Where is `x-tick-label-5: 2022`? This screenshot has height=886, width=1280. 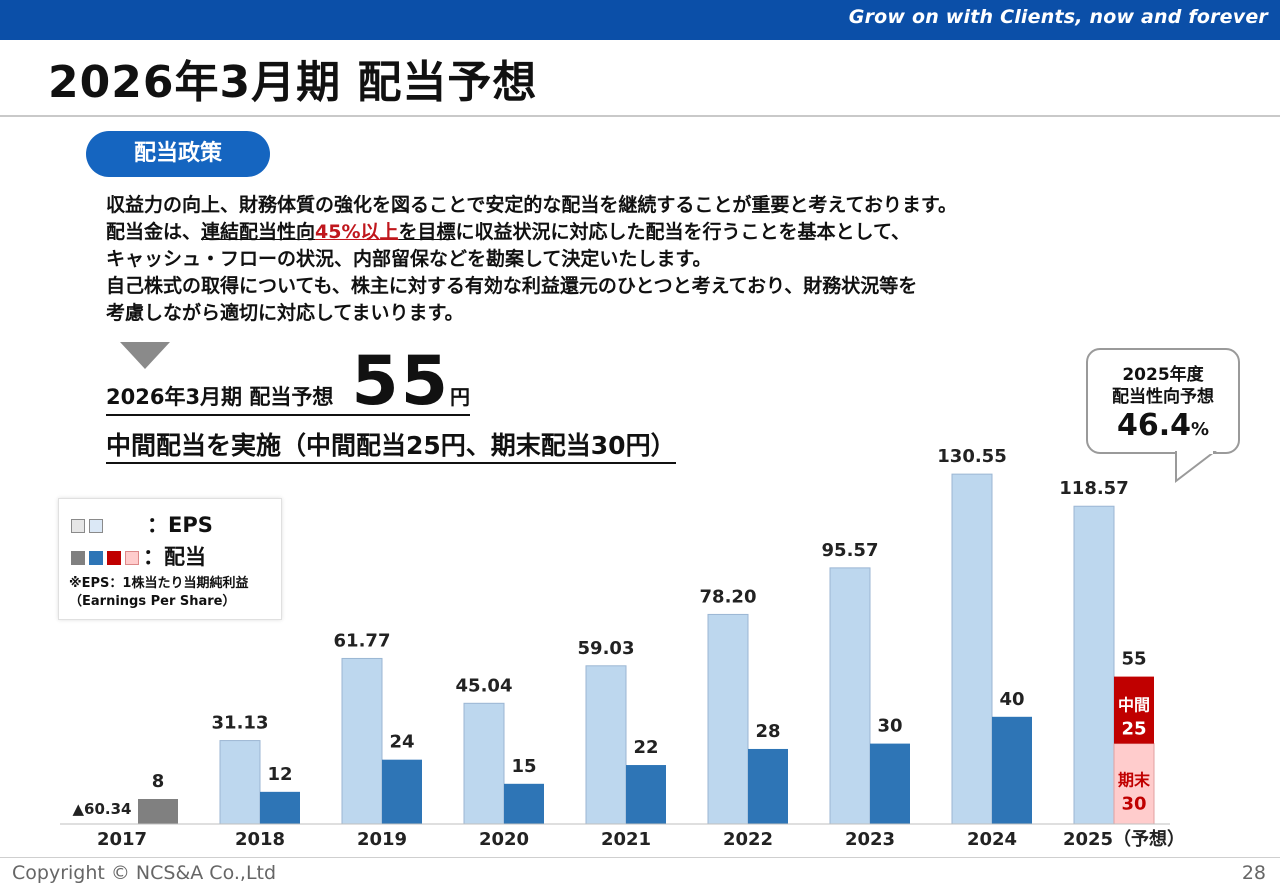 x-tick-label-5: 2022 is located at coordinates (748, 839).